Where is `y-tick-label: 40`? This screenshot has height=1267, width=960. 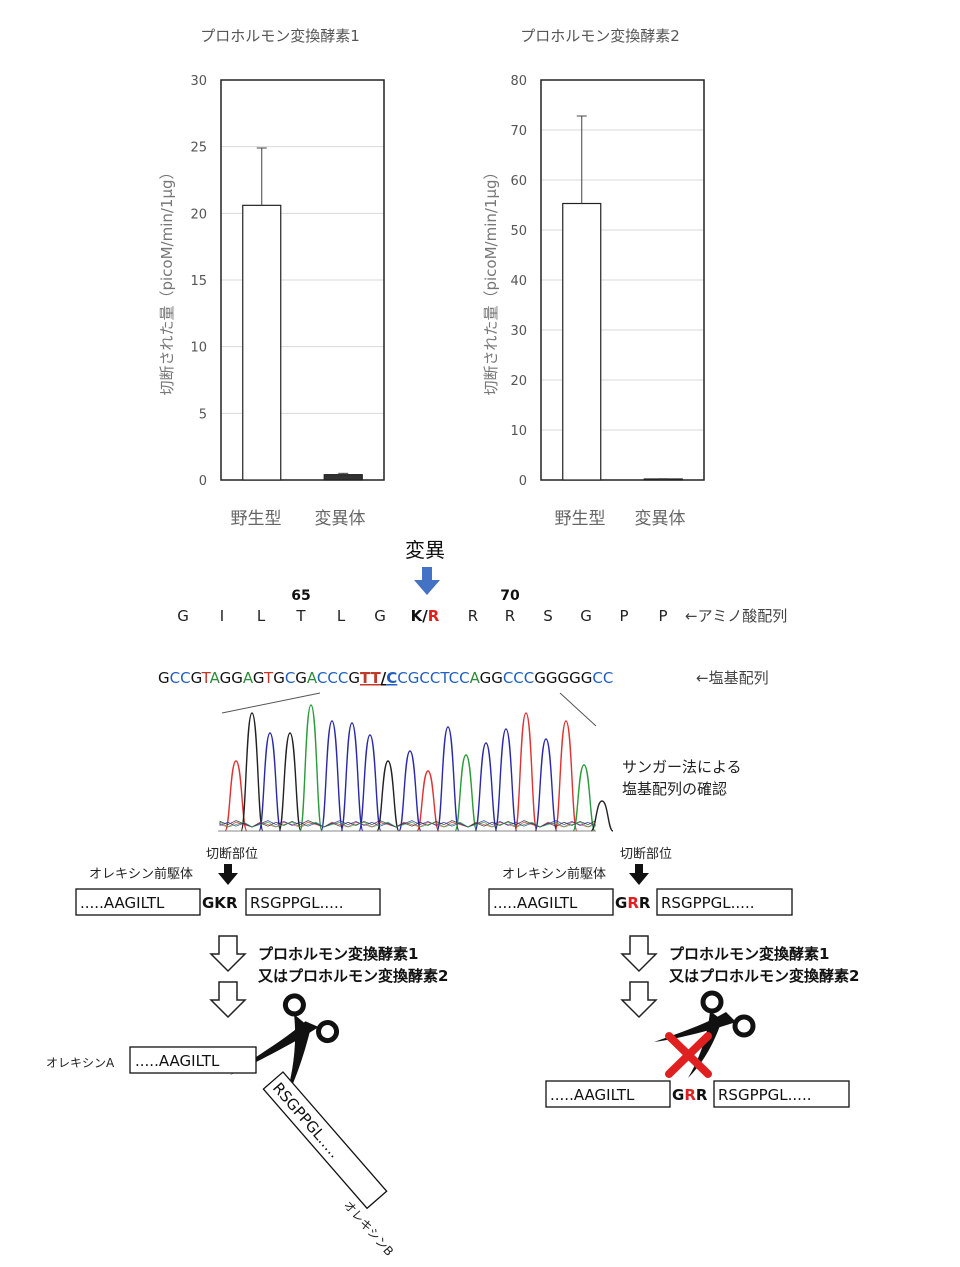 y-tick-label: 40 is located at coordinates (518, 281).